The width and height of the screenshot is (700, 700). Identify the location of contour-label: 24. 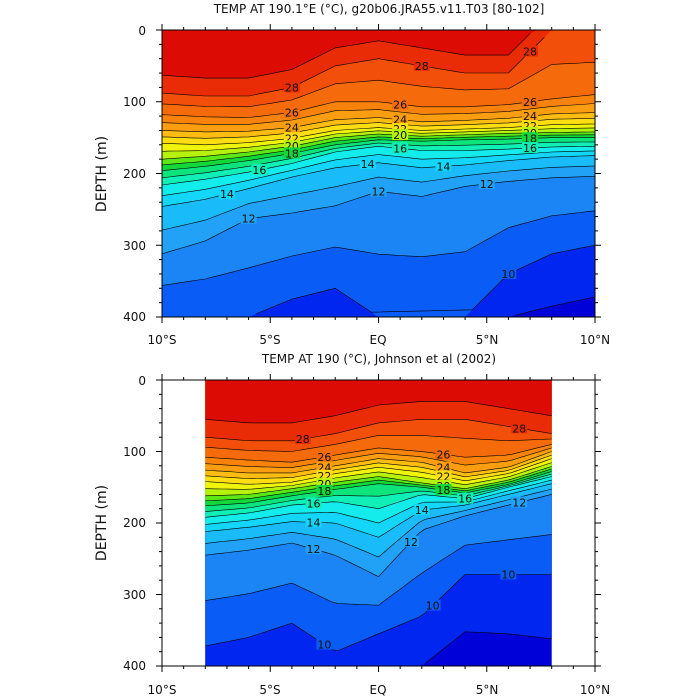
(530, 116).